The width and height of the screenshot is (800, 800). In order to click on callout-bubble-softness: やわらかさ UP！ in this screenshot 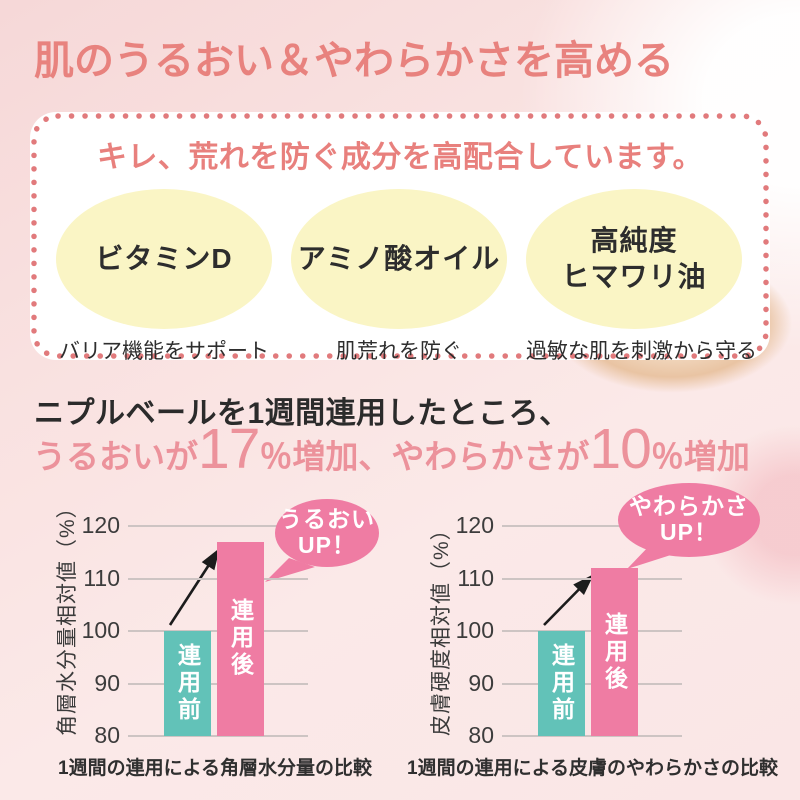, I will do `click(689, 520)`.